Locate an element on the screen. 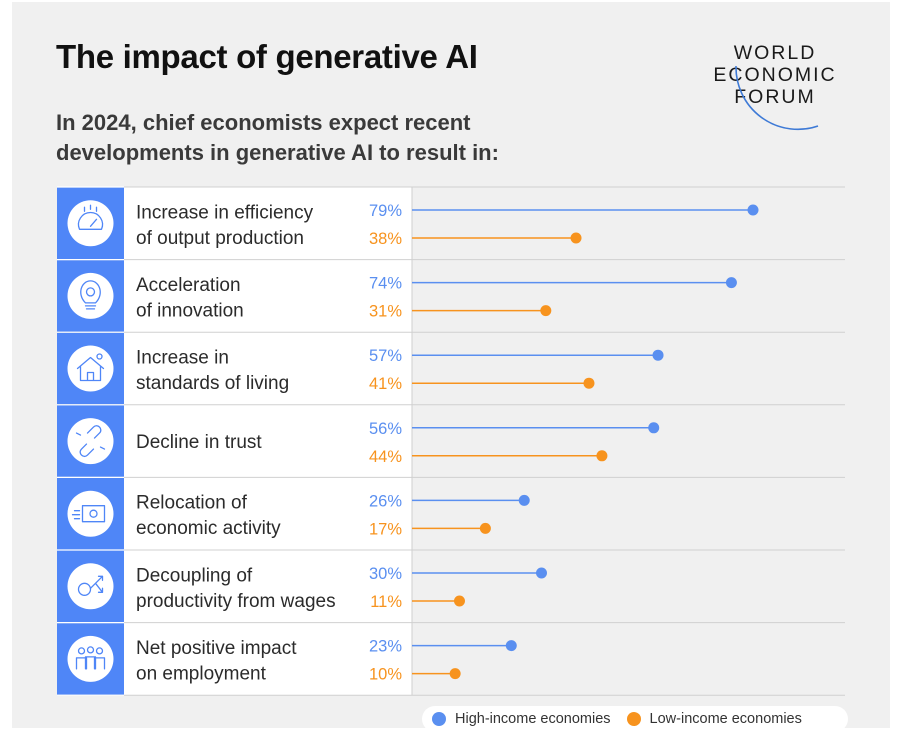  category-label: economic activity is located at coordinates (208, 528).